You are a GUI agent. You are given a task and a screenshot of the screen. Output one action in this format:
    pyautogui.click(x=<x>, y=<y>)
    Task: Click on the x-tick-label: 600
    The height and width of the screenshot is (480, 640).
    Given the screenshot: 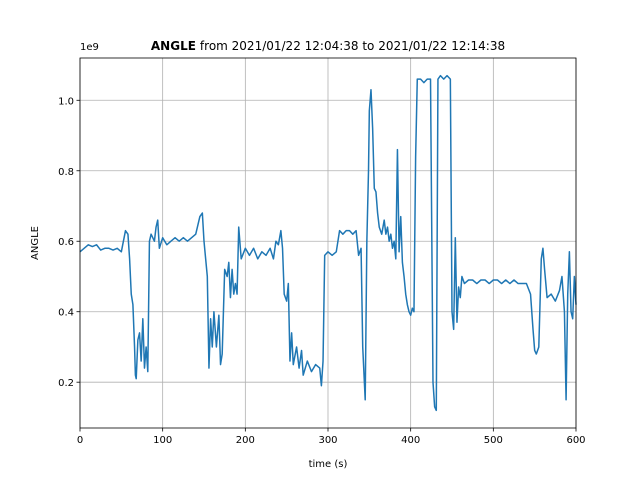 What is the action you would take?
    pyautogui.click(x=575, y=440)
    